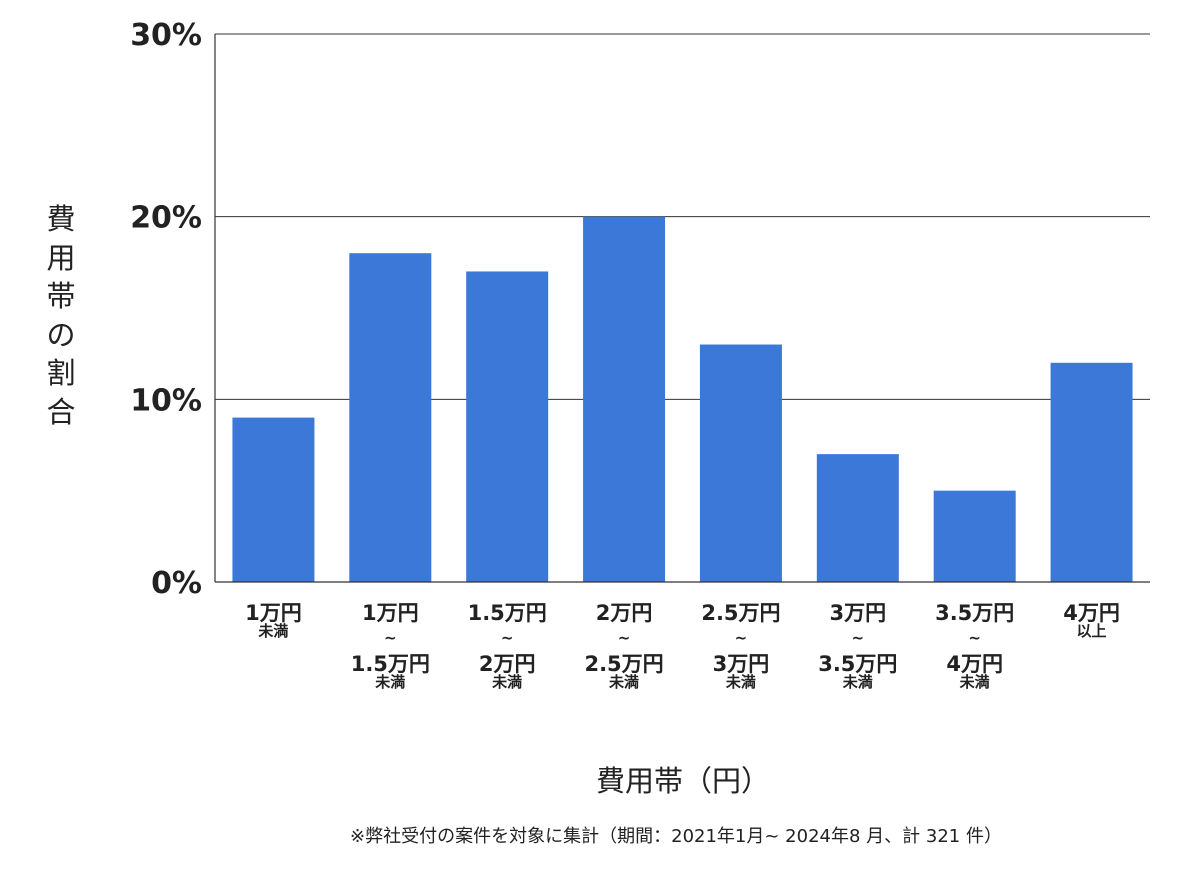 The width and height of the screenshot is (1200, 874). What do you see at coordinates (1092, 631) in the screenshot?
I see `x-category-suffix: 以上` at bounding box center [1092, 631].